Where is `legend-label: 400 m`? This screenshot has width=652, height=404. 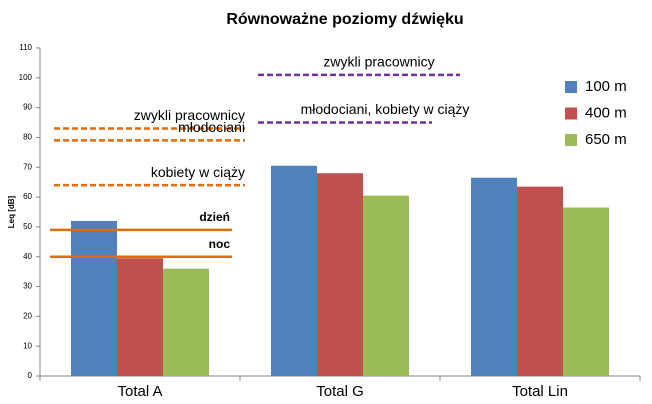
legend-label: 400 m is located at coordinates (606, 112).